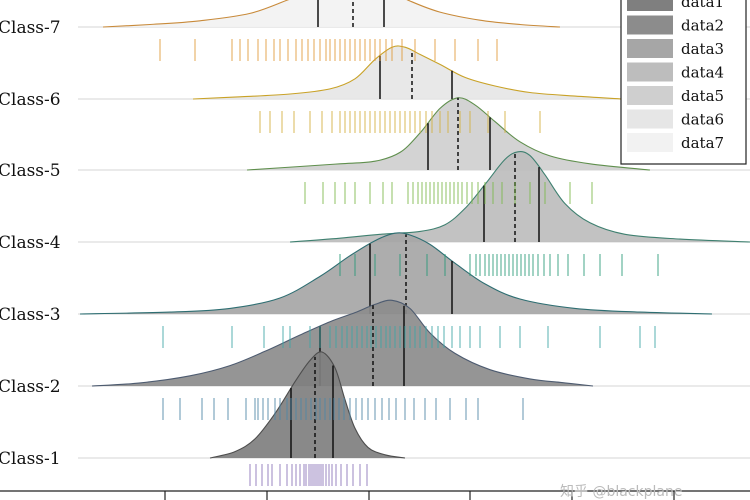 This screenshot has height=500, width=750. Describe the element at coordinates (30, 28) in the screenshot. I see `category-label: Class-7` at that location.